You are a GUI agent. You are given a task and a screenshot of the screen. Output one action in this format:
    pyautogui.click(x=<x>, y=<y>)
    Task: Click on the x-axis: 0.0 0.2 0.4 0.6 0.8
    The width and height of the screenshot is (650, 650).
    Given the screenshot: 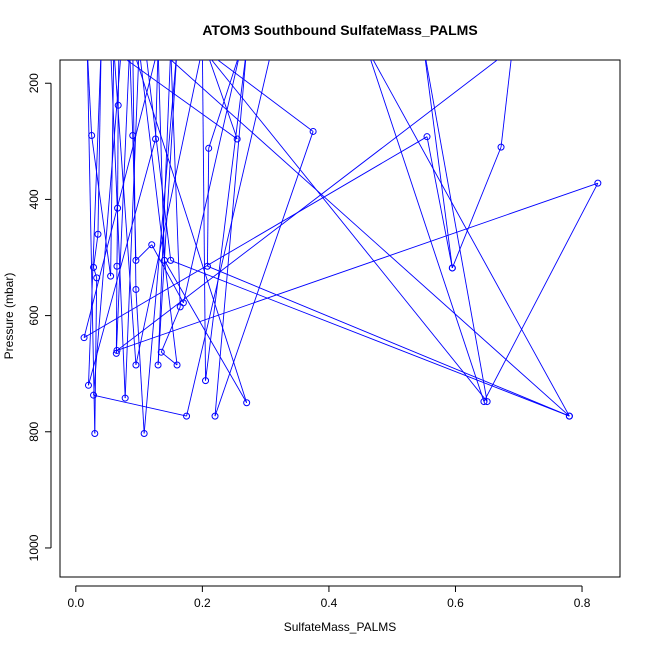 What is the action you would take?
    pyautogui.click(x=329, y=597)
    